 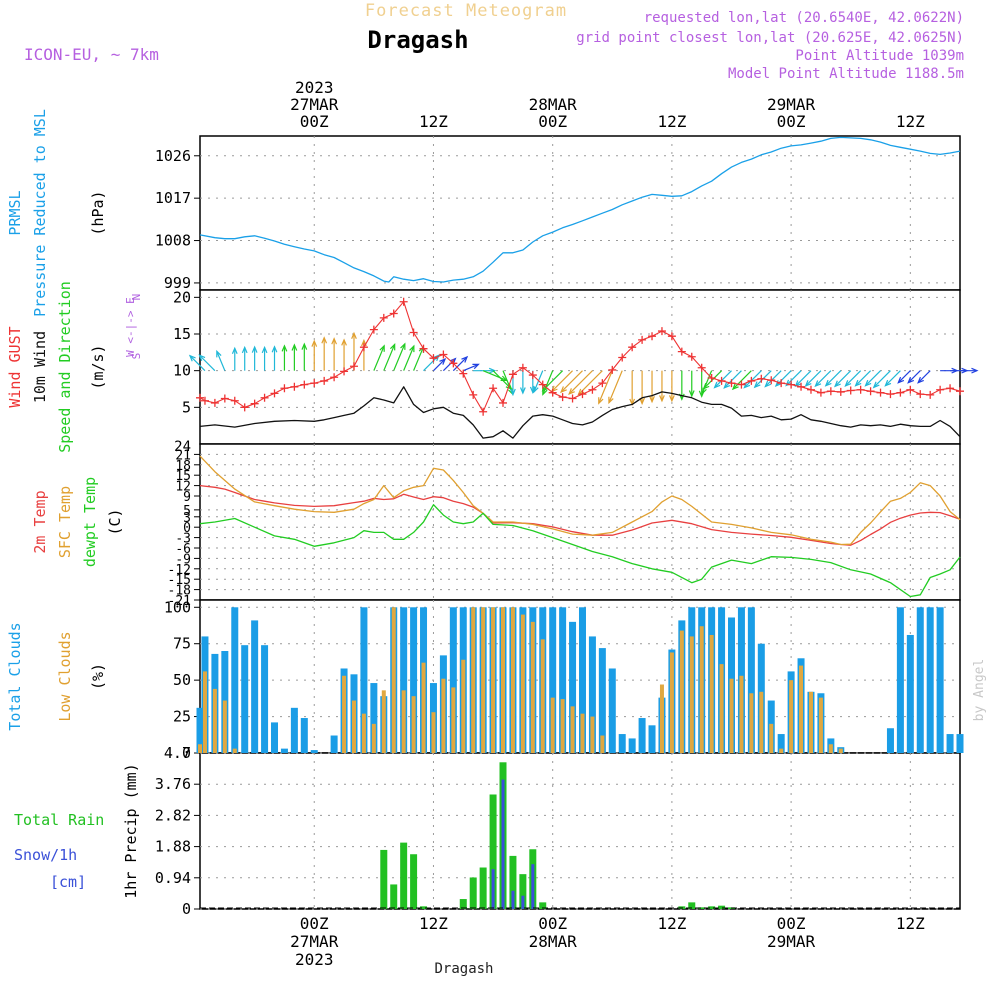 I want to click on precip-ytick-label: 1.88, so click(x=173, y=847).